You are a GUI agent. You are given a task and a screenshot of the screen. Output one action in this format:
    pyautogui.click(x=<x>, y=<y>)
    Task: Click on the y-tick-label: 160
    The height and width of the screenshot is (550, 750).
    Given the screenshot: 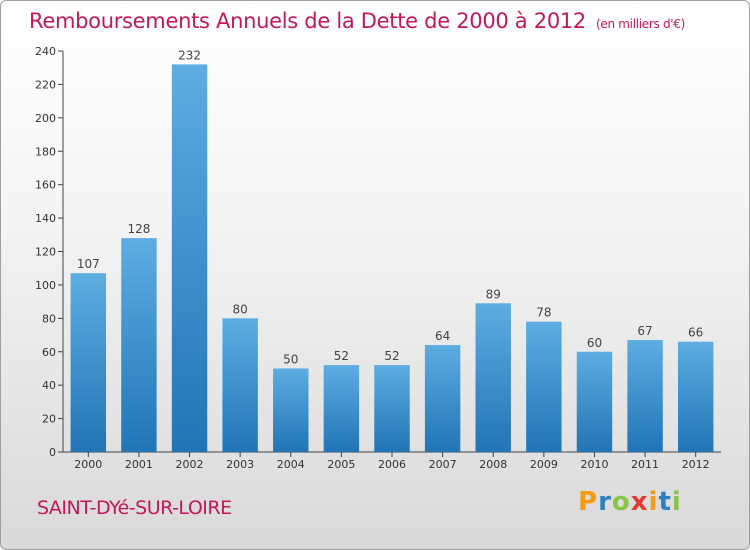 What is the action you would take?
    pyautogui.click(x=45, y=185)
    